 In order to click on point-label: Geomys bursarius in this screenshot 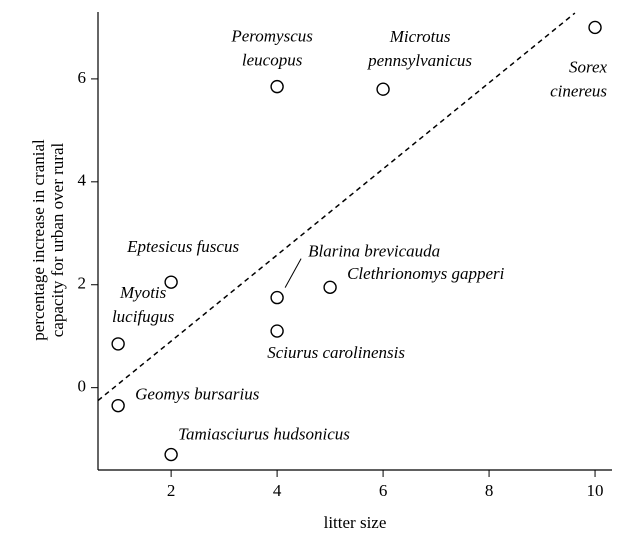, I will do `click(197, 394)`.